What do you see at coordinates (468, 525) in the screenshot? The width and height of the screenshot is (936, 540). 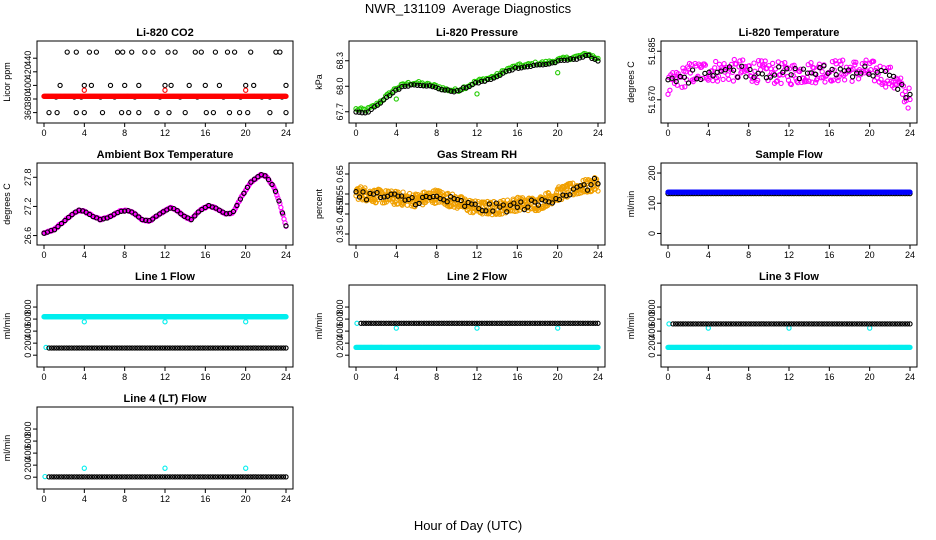 I see `x-axis-caption: Hour of Day (UTC)` at bounding box center [468, 525].